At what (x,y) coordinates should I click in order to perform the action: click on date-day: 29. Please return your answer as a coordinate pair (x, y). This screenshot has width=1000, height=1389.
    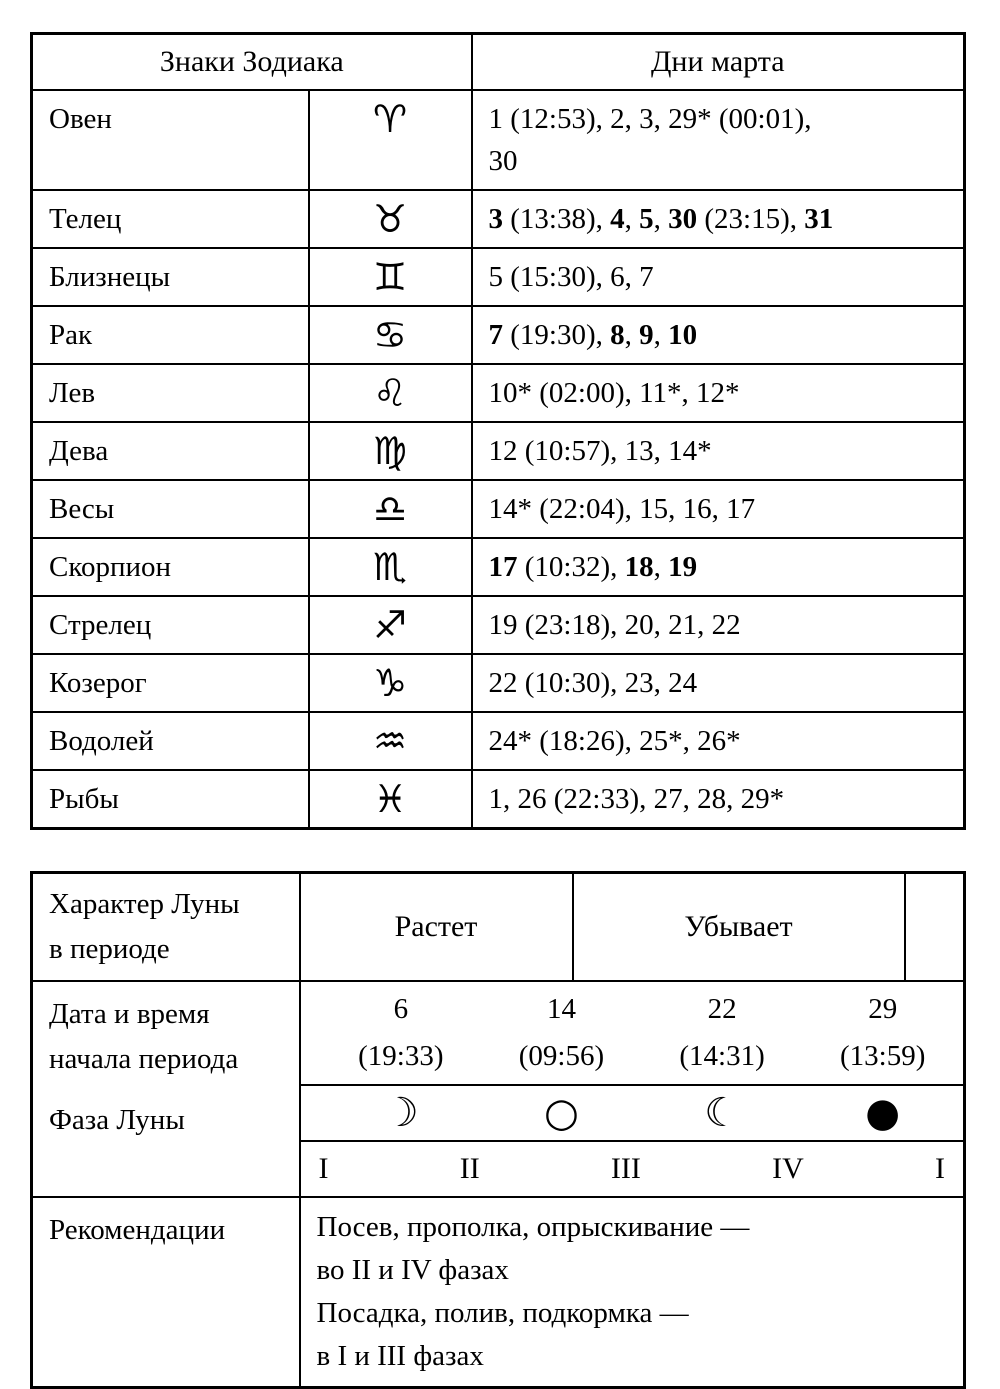
    Looking at the image, I should click on (883, 1008).